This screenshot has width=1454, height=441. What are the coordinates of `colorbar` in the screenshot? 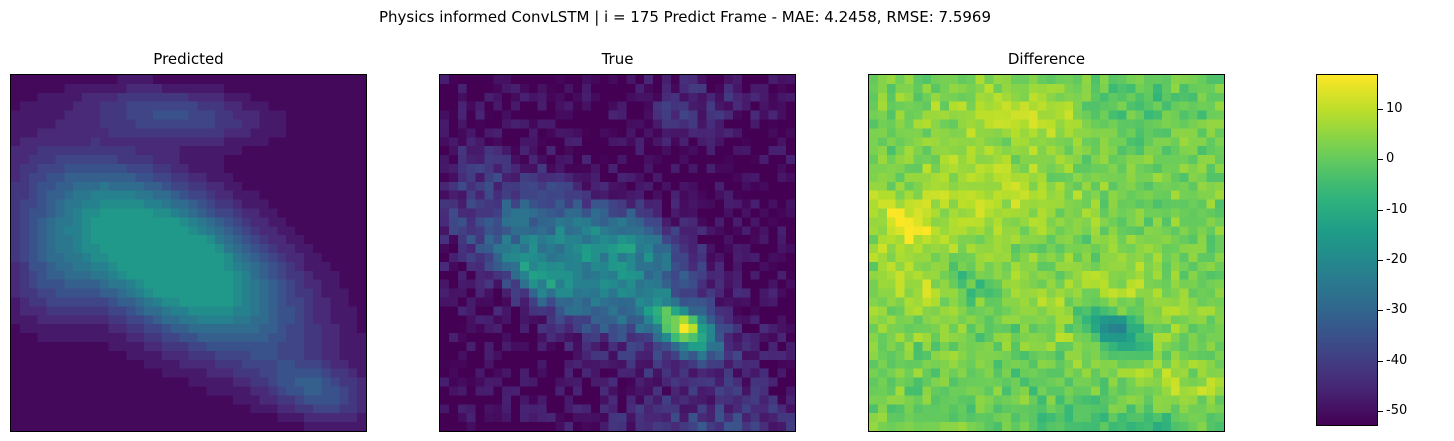 It's located at (1347, 250).